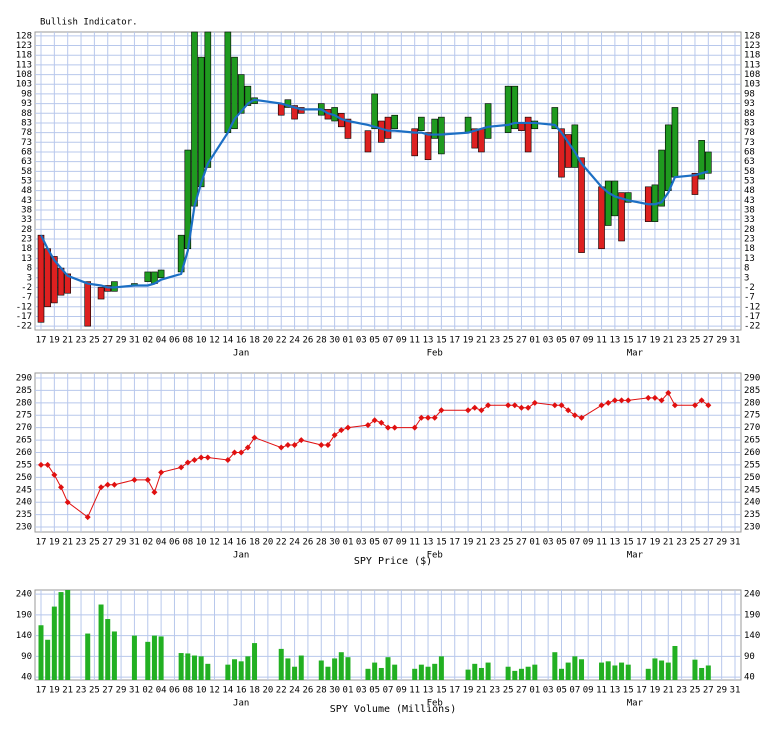 The image size is (784, 729). I want to click on x-tick-label: 13, so click(428, 341).